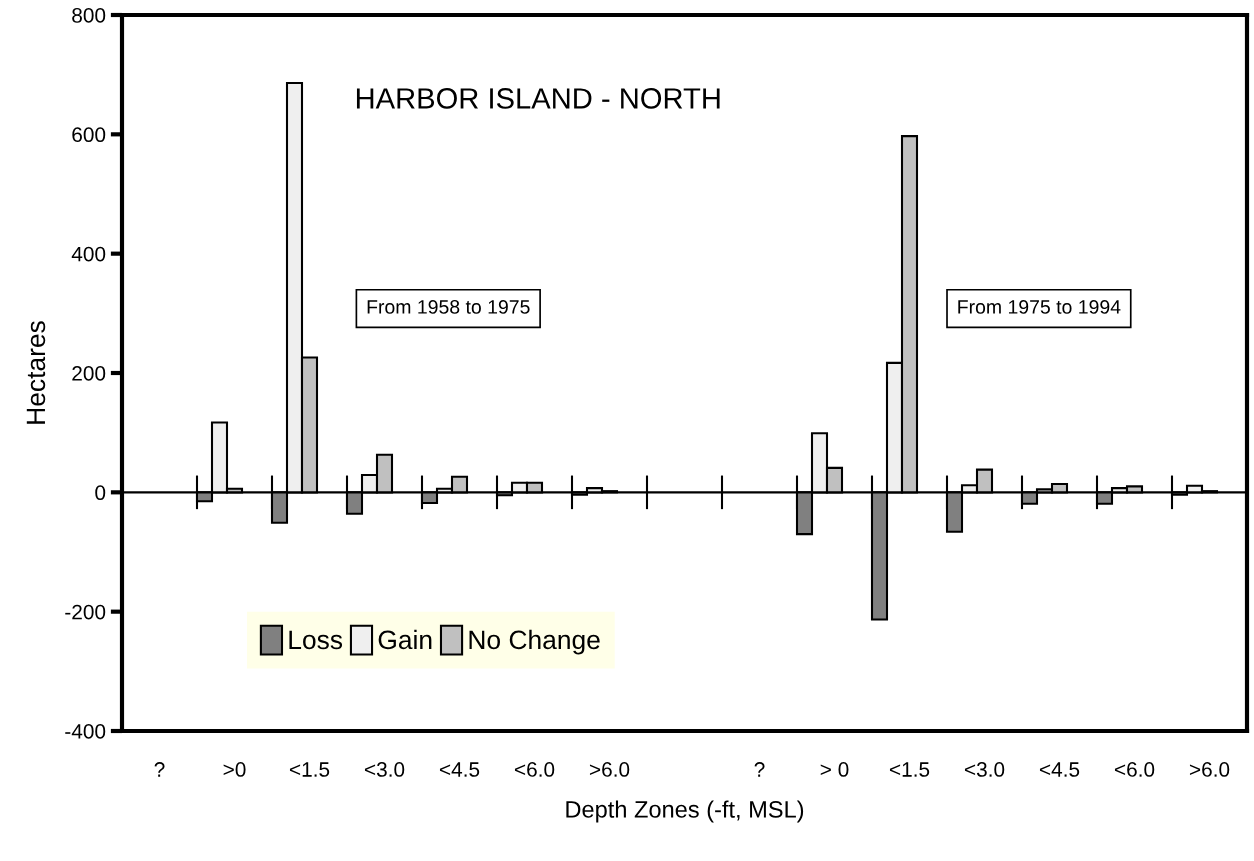 This screenshot has width=1254, height=861. I want to click on y-tick-label: 600, so click(89, 135).